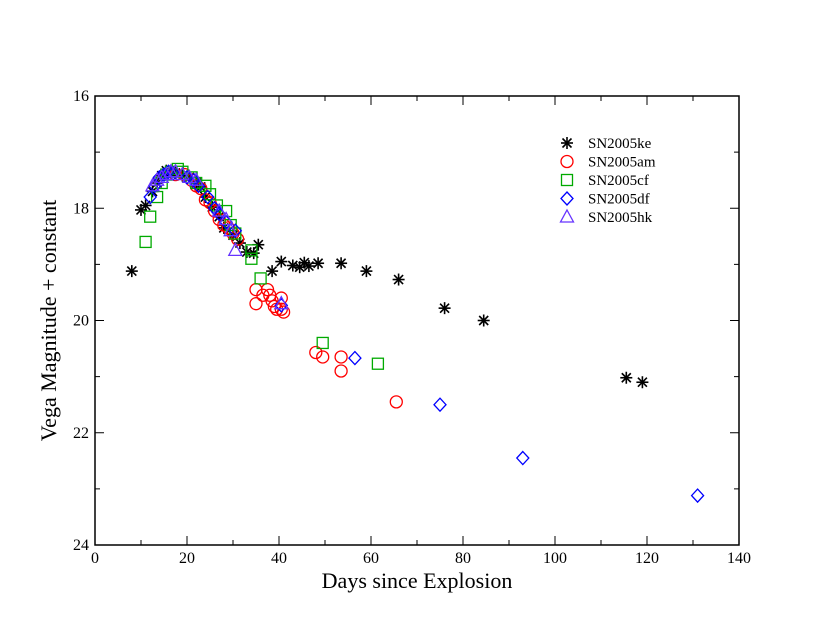 The image size is (830, 642). I want to click on x-tick-label: 20, so click(187, 558).